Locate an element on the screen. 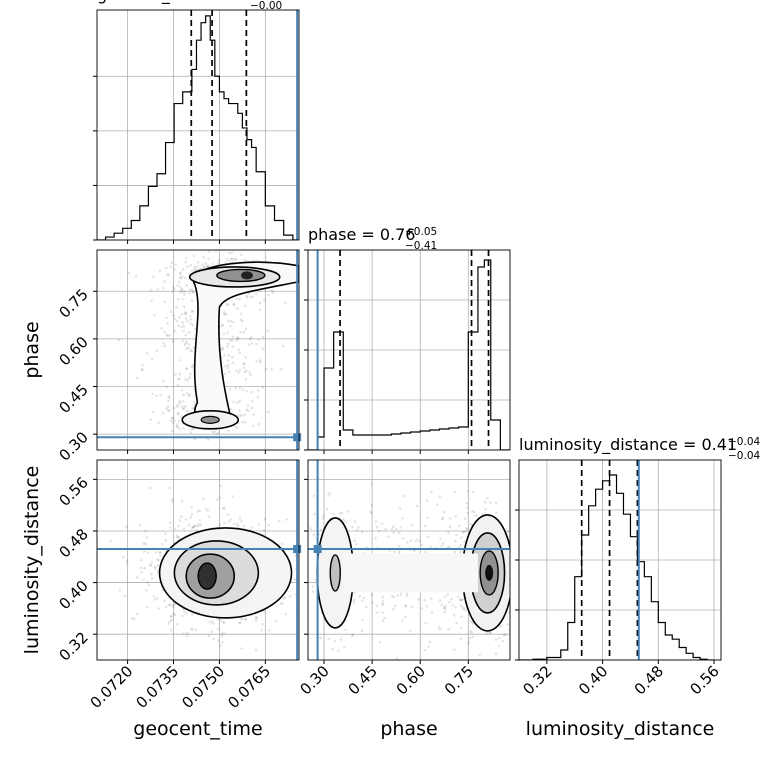 Image resolution: width=760 pixels, height=760 pixels. title-lower-error: −0.00 is located at coordinates (266, 6).